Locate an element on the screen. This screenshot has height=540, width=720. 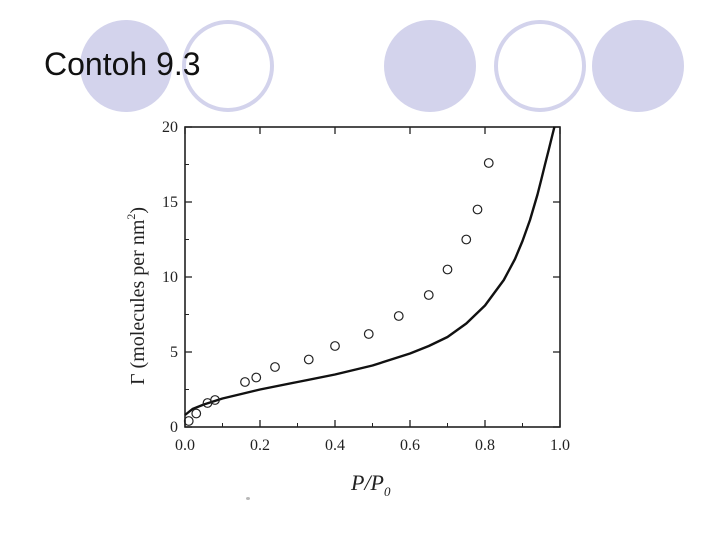
y-tick-label: 0 is located at coordinates (174, 427).